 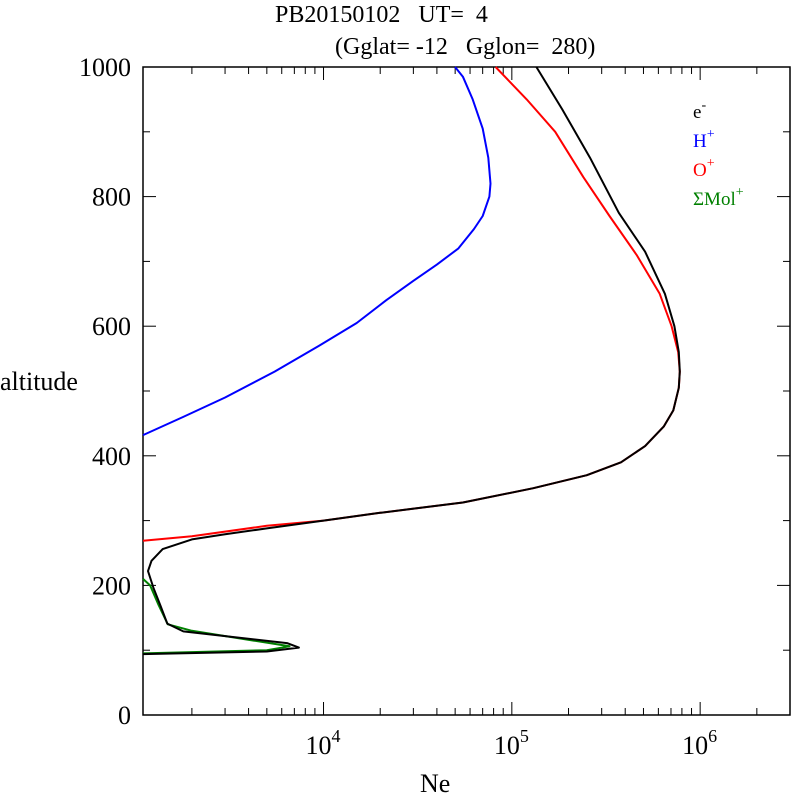 What do you see at coordinates (216, 616) in the screenshot?
I see `series-line-mol` at bounding box center [216, 616].